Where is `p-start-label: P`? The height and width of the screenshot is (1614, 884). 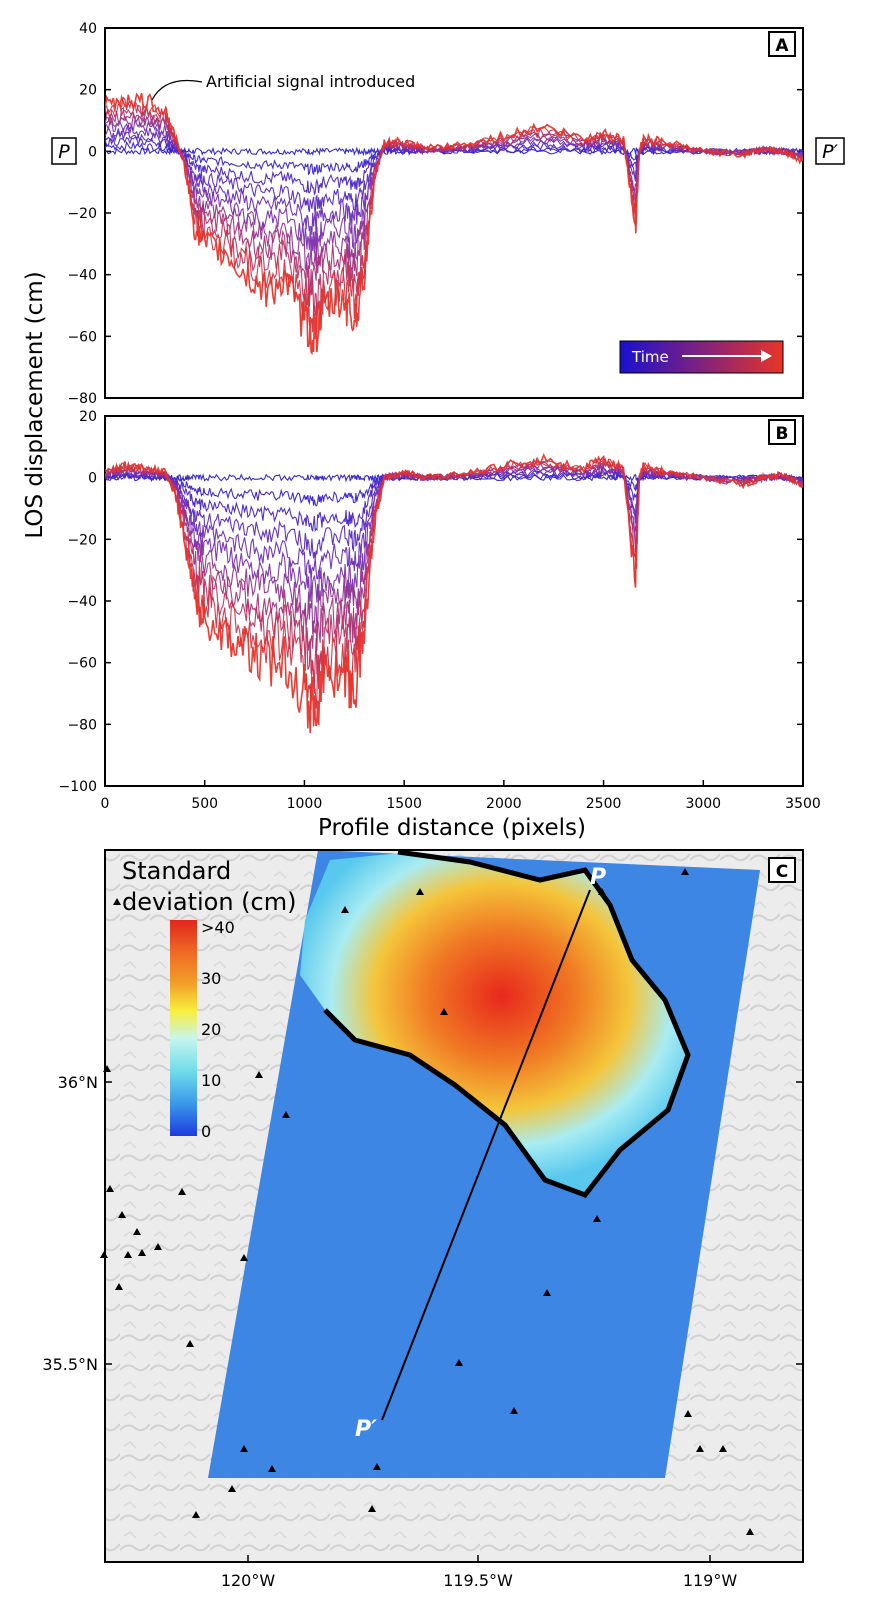
p-start-label: P is located at coordinates (64, 152).